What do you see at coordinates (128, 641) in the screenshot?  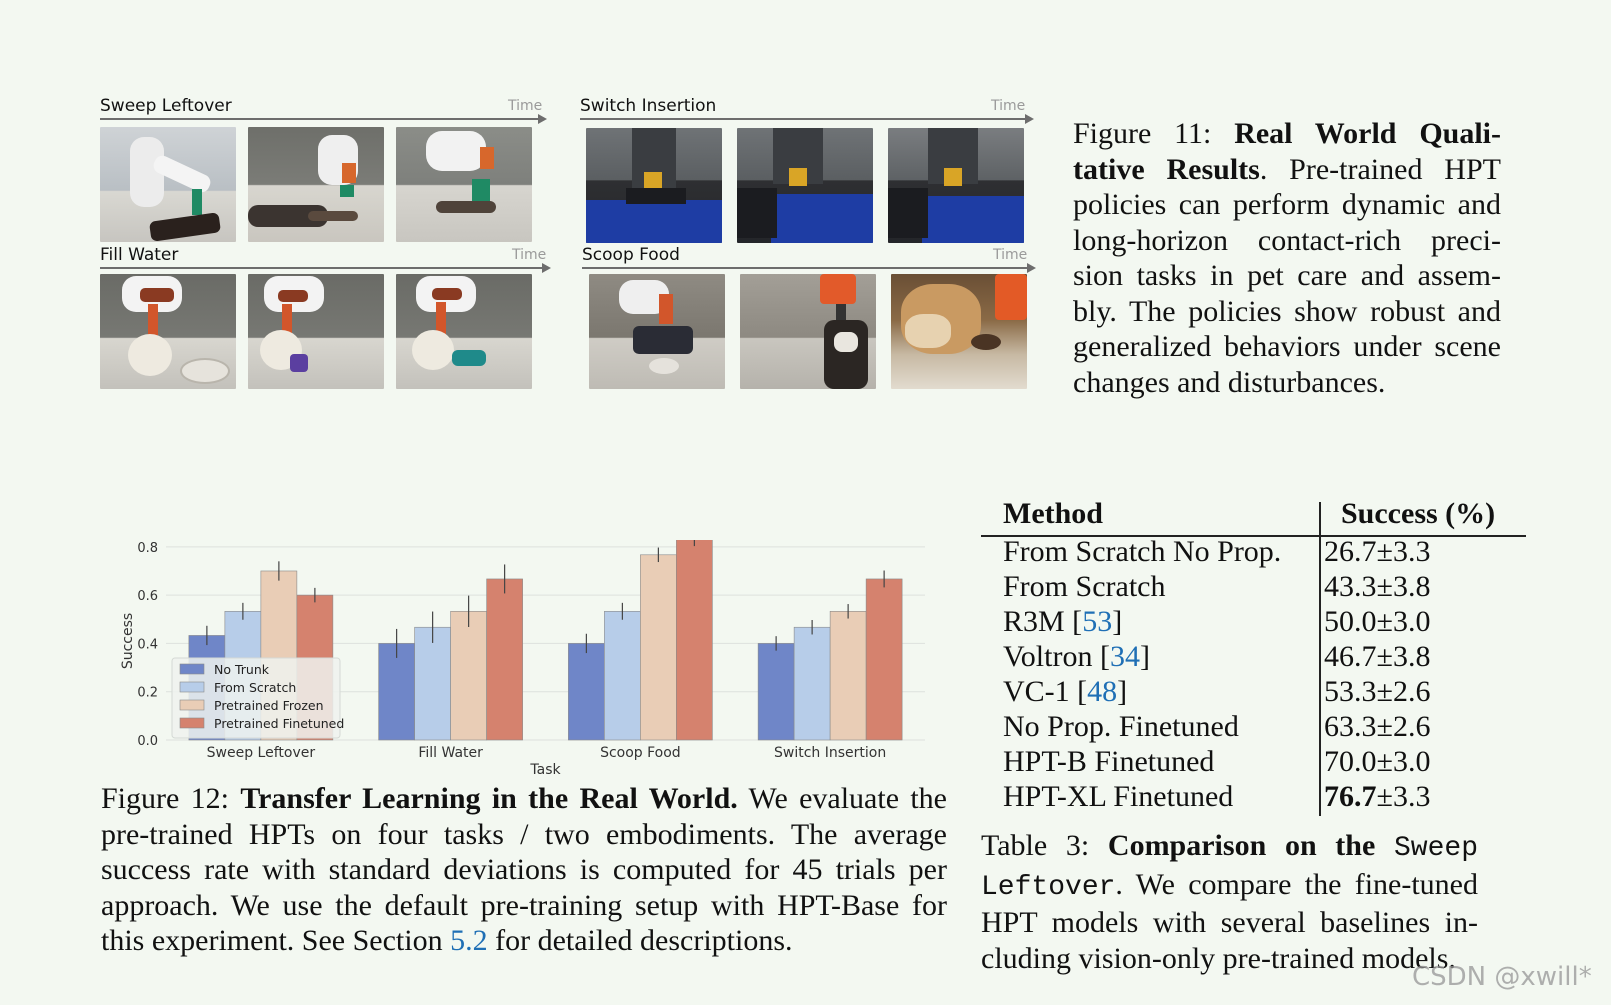 I see `y-axis-label: Success` at bounding box center [128, 641].